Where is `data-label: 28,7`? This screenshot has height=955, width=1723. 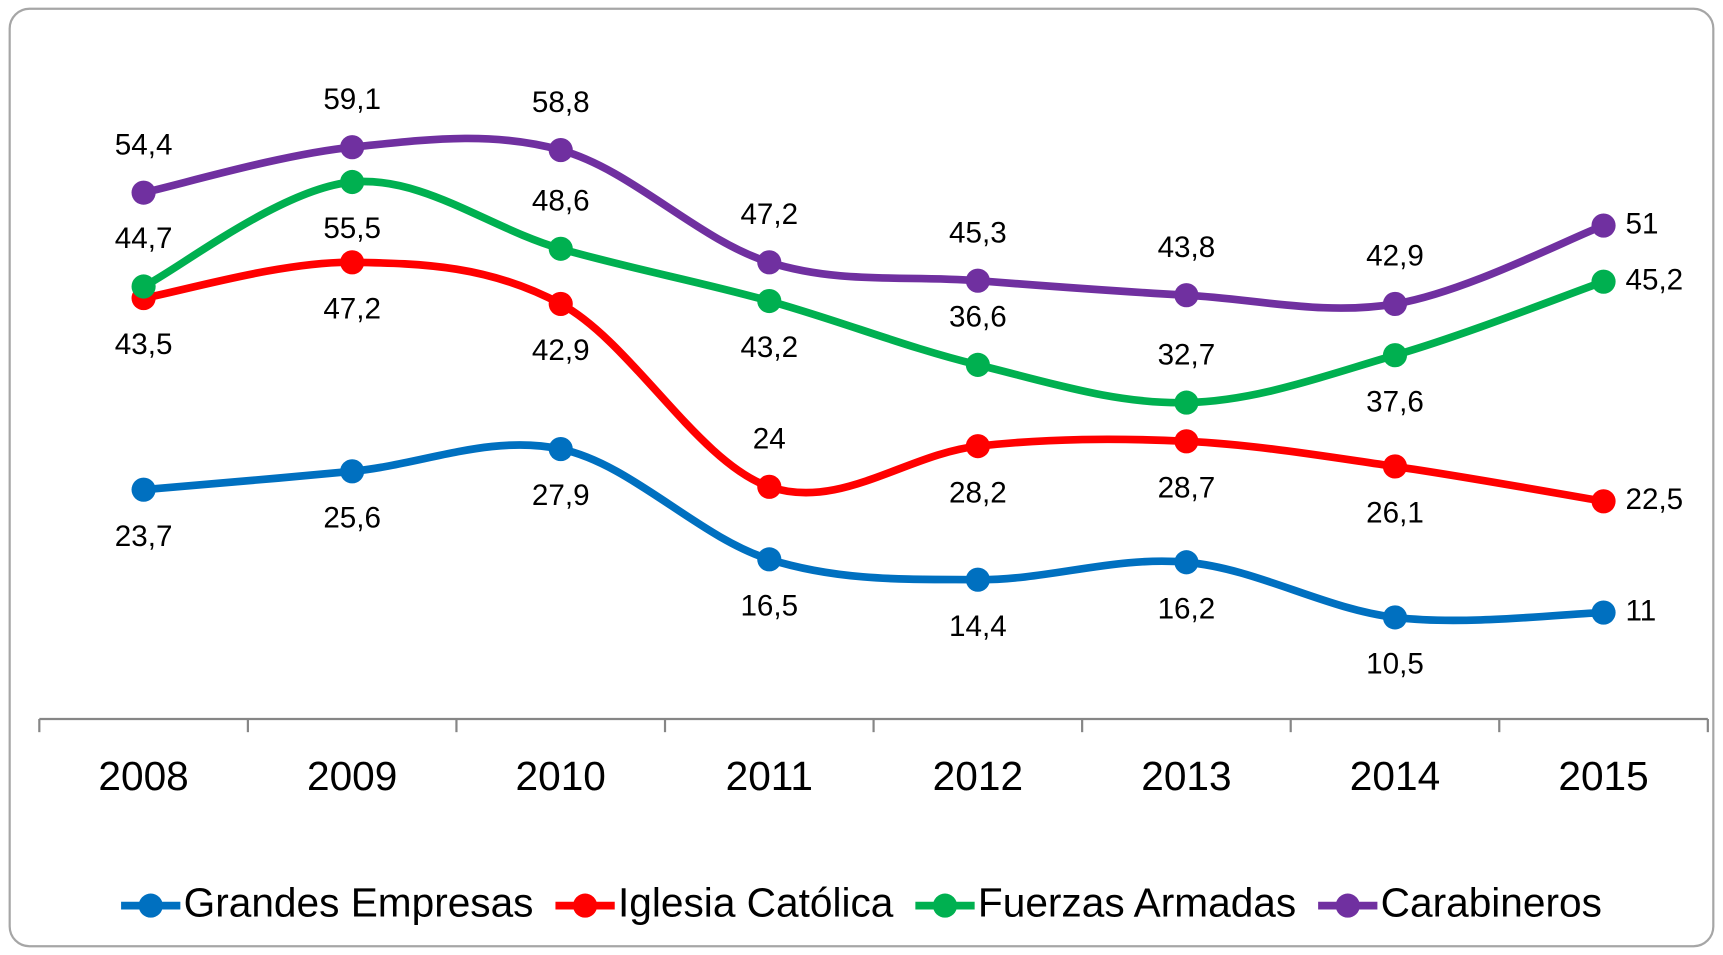 data-label: 28,7 is located at coordinates (1187, 487).